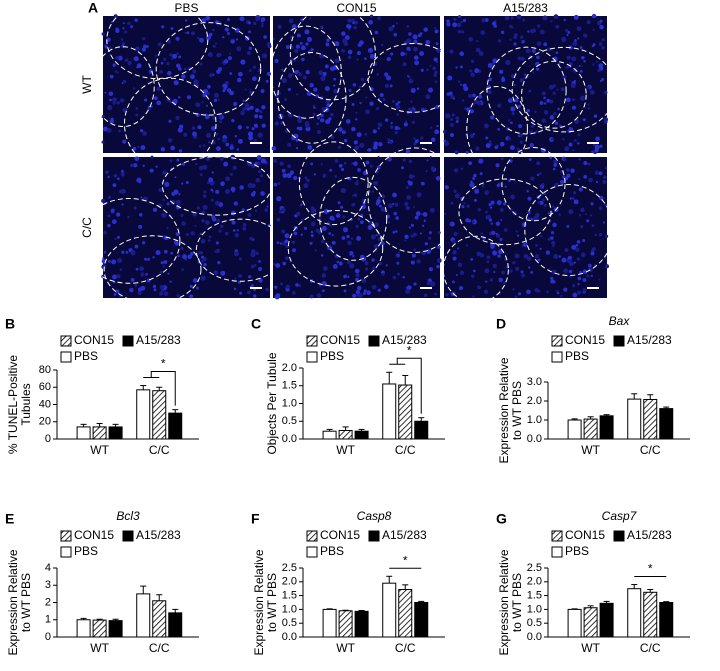 The width and height of the screenshot is (720, 671). What do you see at coordinates (557, 536) in the screenshot?
I see `legend-swatch` at bounding box center [557, 536].